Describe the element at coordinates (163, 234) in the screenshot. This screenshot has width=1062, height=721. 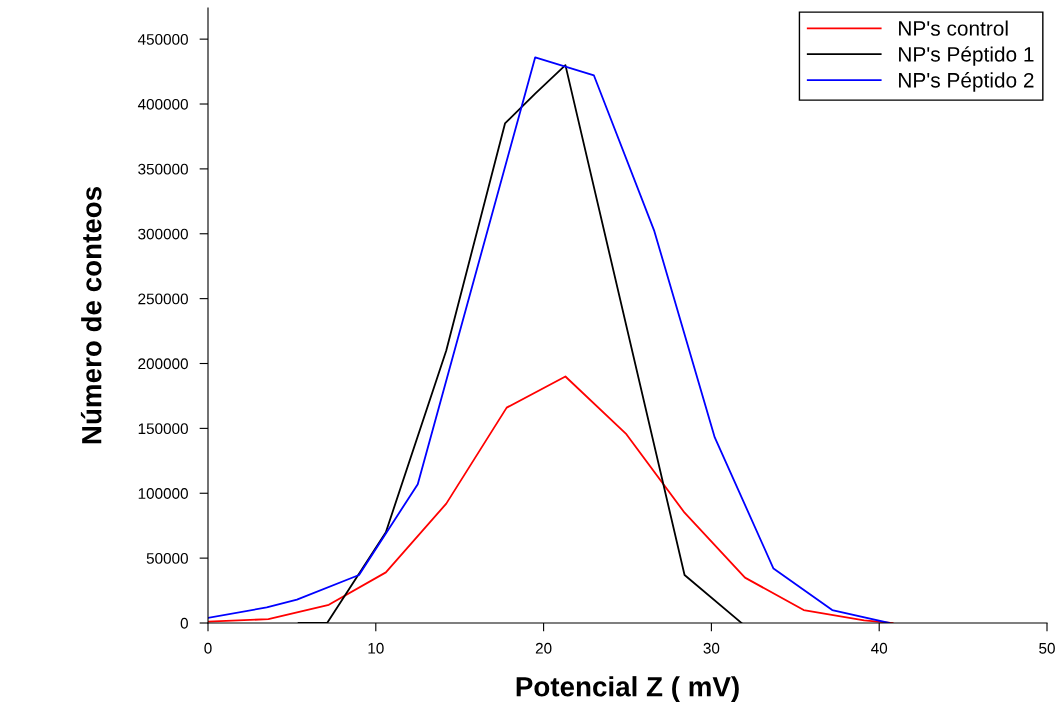
I see `y-tick-label: 300000` at that location.